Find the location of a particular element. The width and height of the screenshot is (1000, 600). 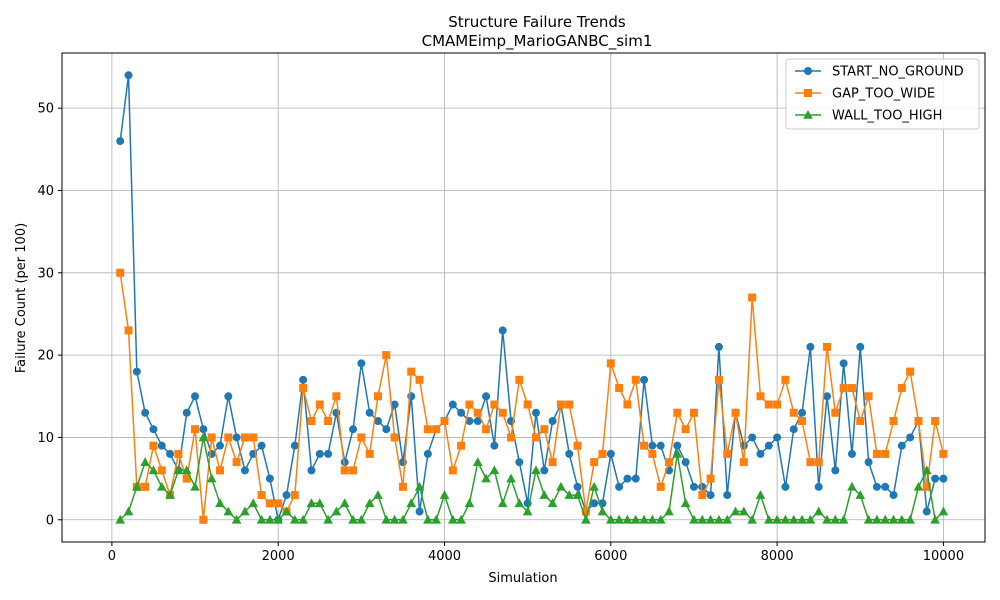

legend-label: GAP_TOO_WIDE is located at coordinates (883, 94).